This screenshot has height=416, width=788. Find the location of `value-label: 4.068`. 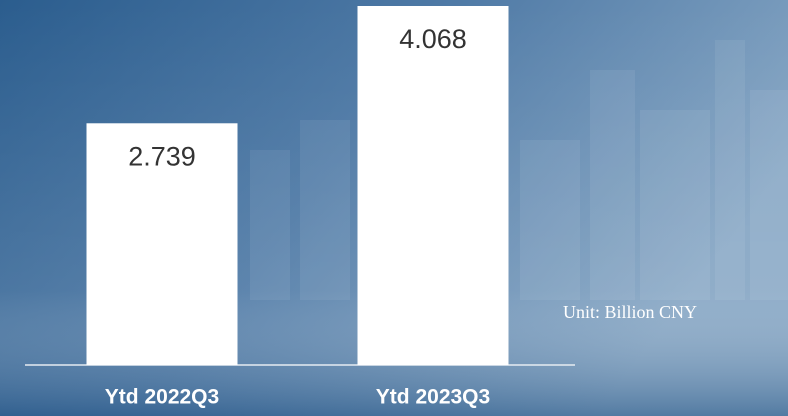

value-label: 4.068 is located at coordinates (433, 39).